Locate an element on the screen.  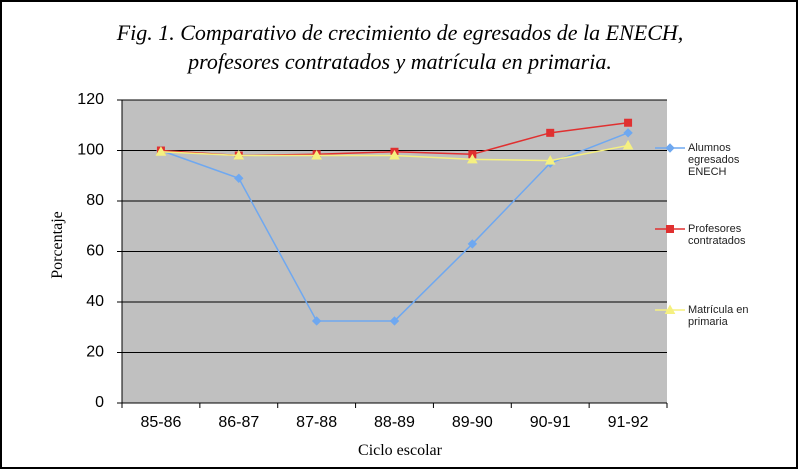
legend-label: Matrícula en primaria is located at coordinates (718, 316).